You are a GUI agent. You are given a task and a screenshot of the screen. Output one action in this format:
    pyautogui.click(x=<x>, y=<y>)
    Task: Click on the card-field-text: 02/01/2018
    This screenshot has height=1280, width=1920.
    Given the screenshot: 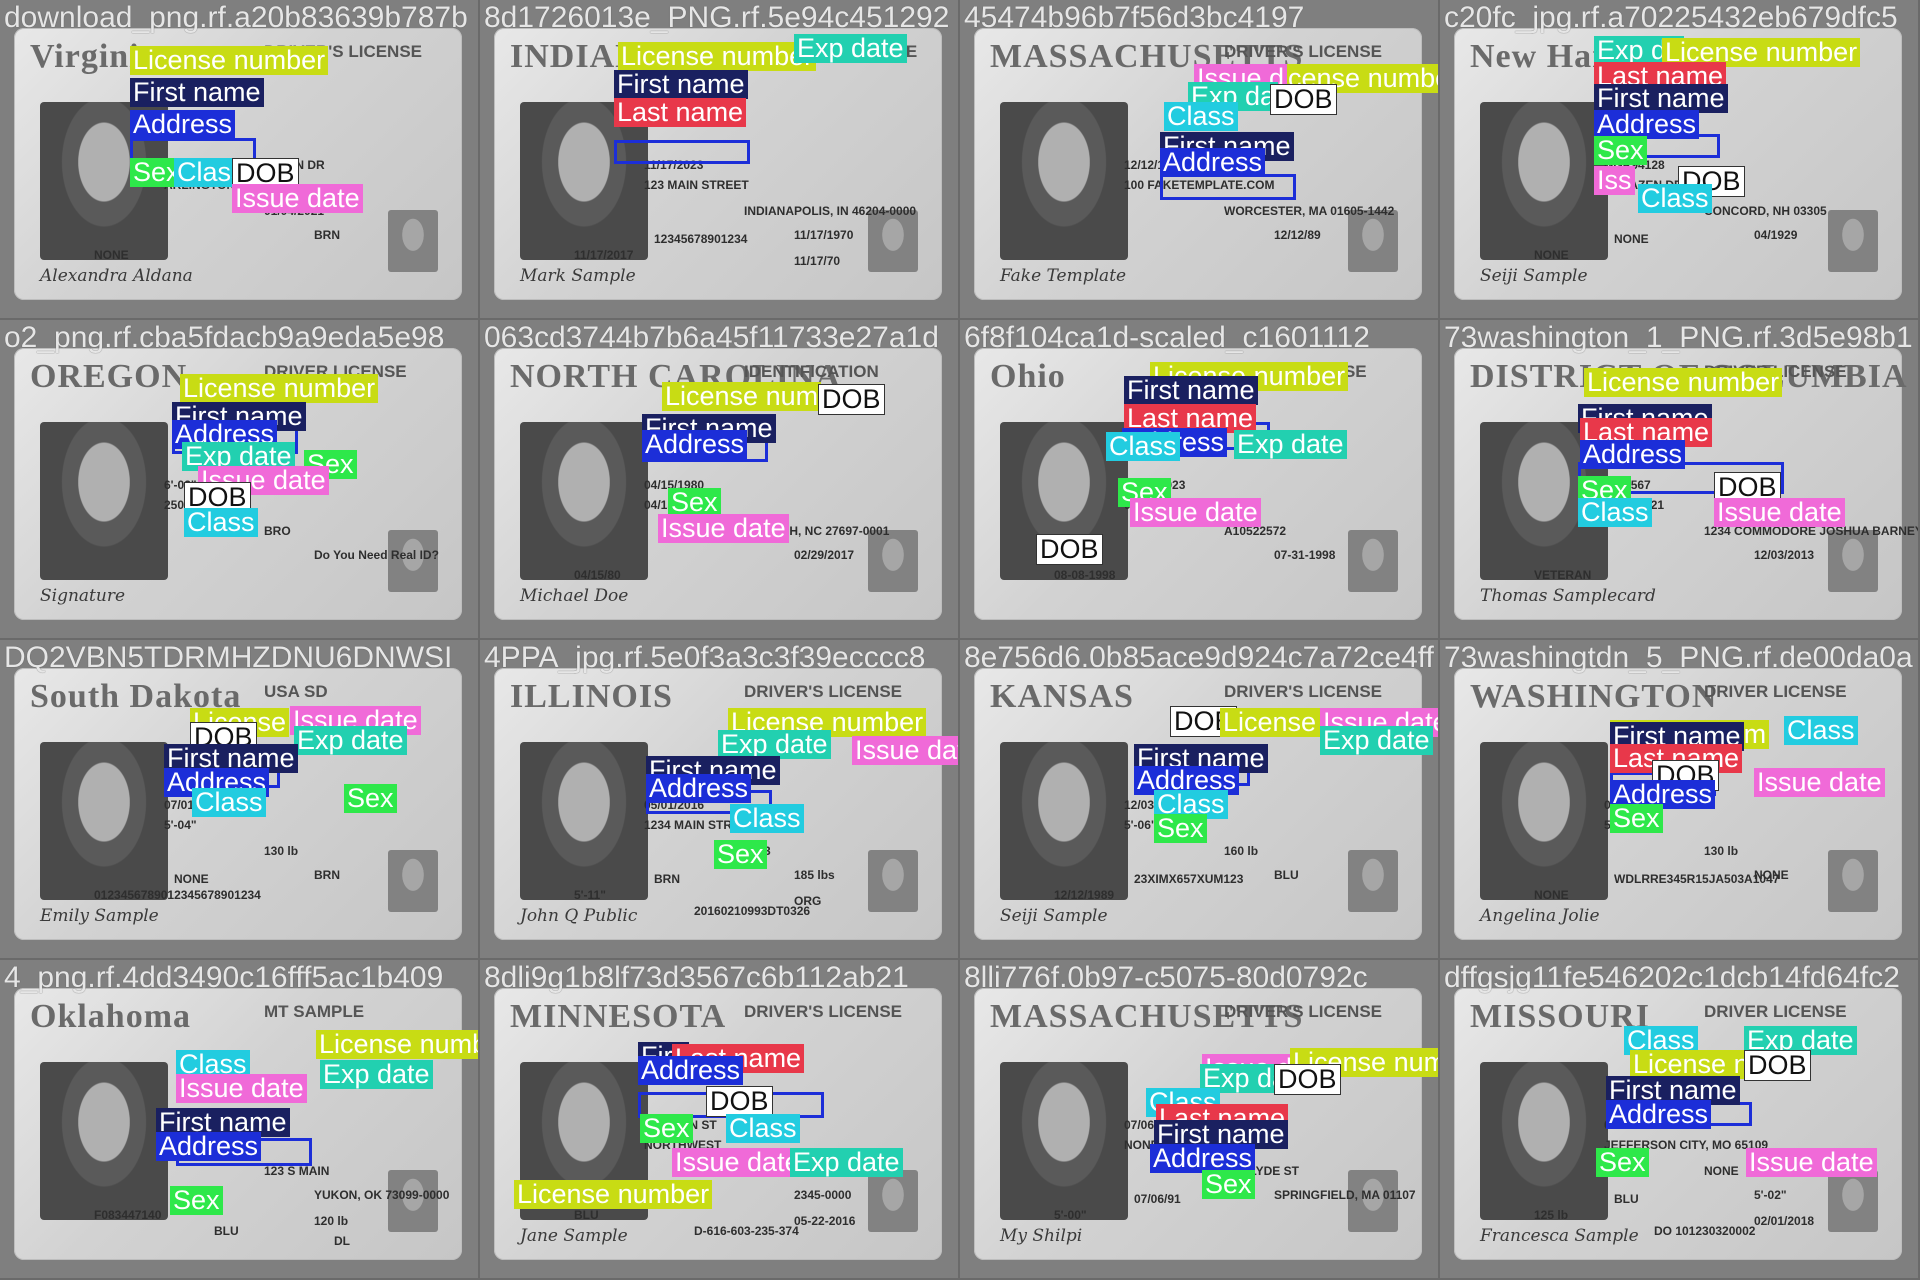 What is the action you would take?
    pyautogui.click(x=1784, y=1221)
    